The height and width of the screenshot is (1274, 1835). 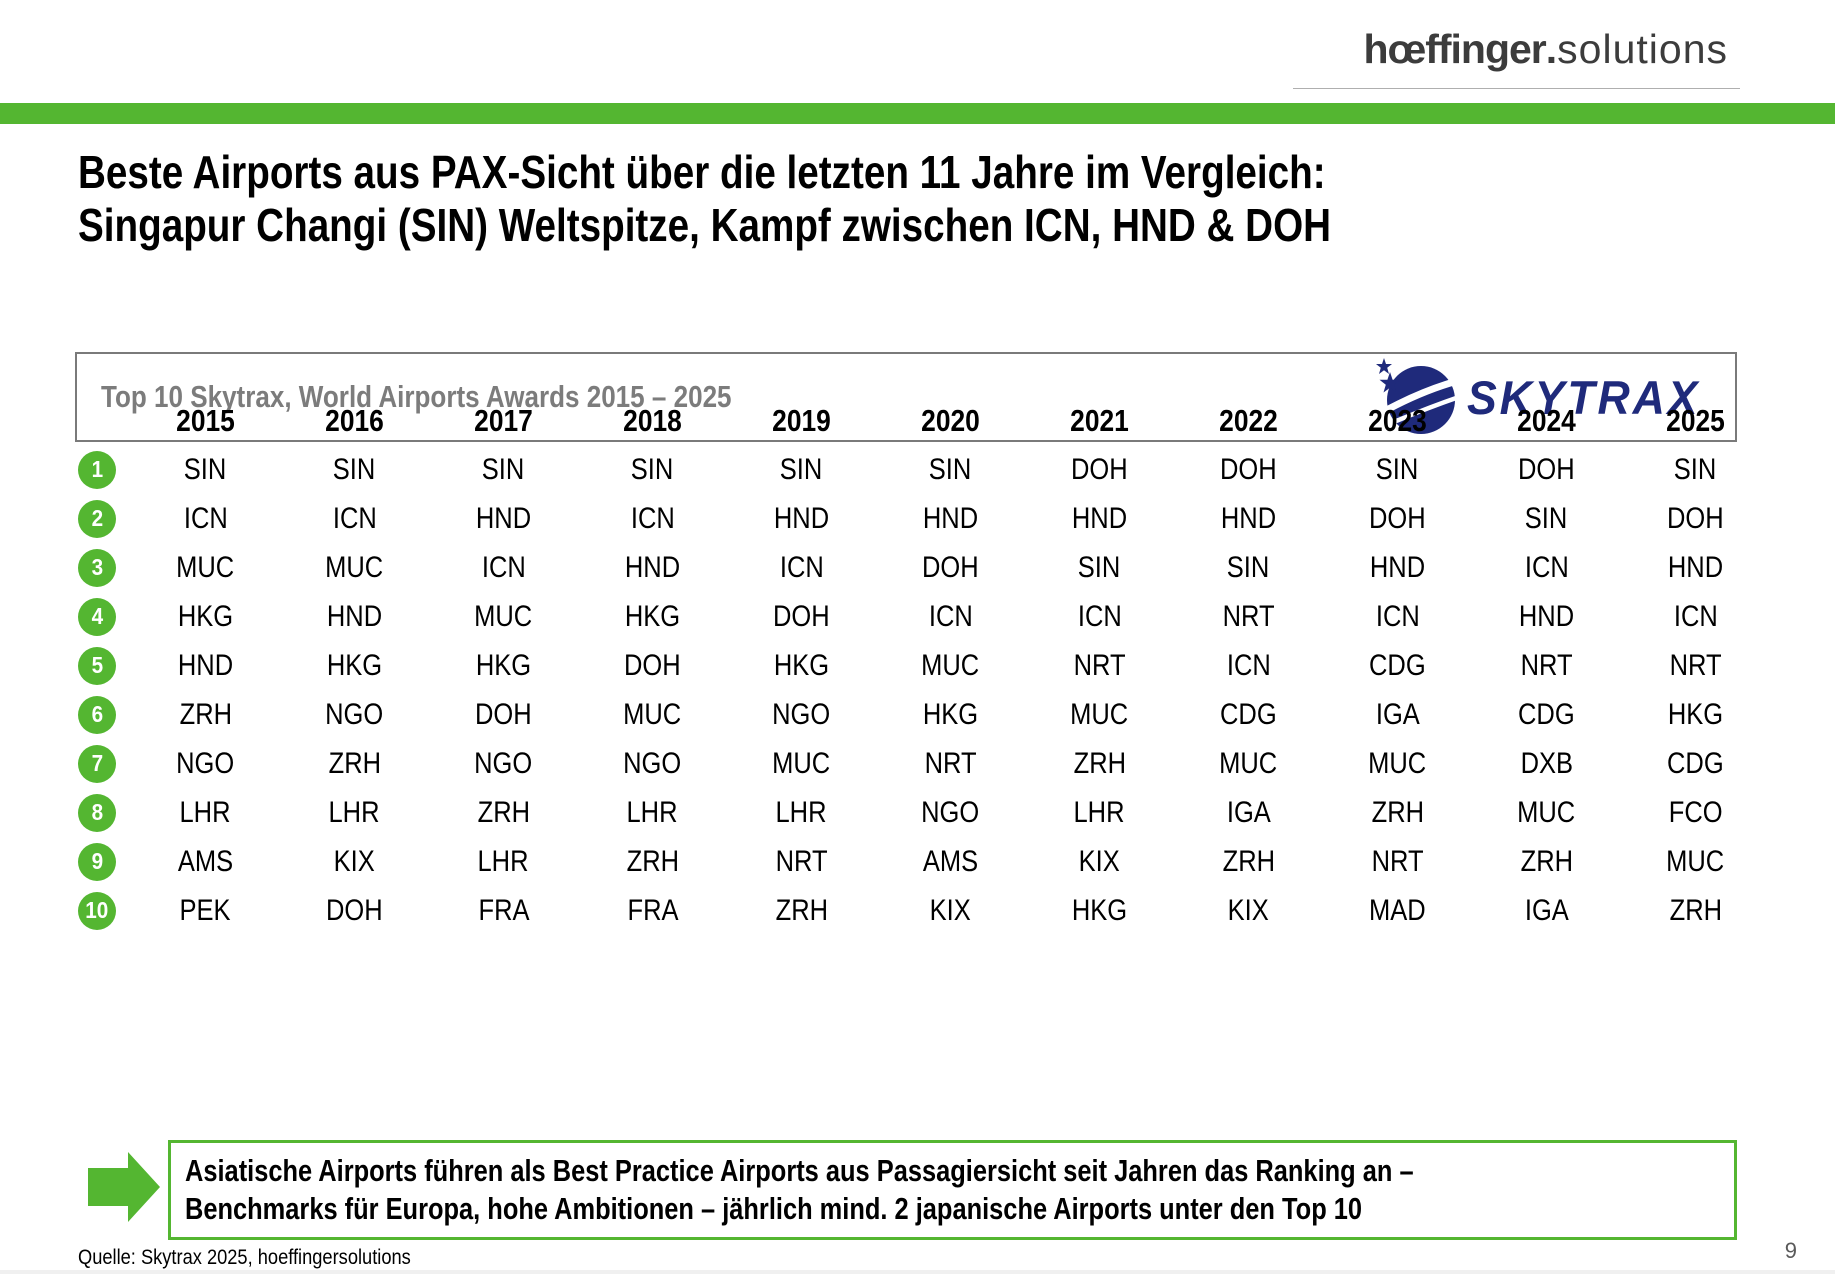 I want to click on skytrax-wordmark: SKYTRAX, so click(x=1584, y=397).